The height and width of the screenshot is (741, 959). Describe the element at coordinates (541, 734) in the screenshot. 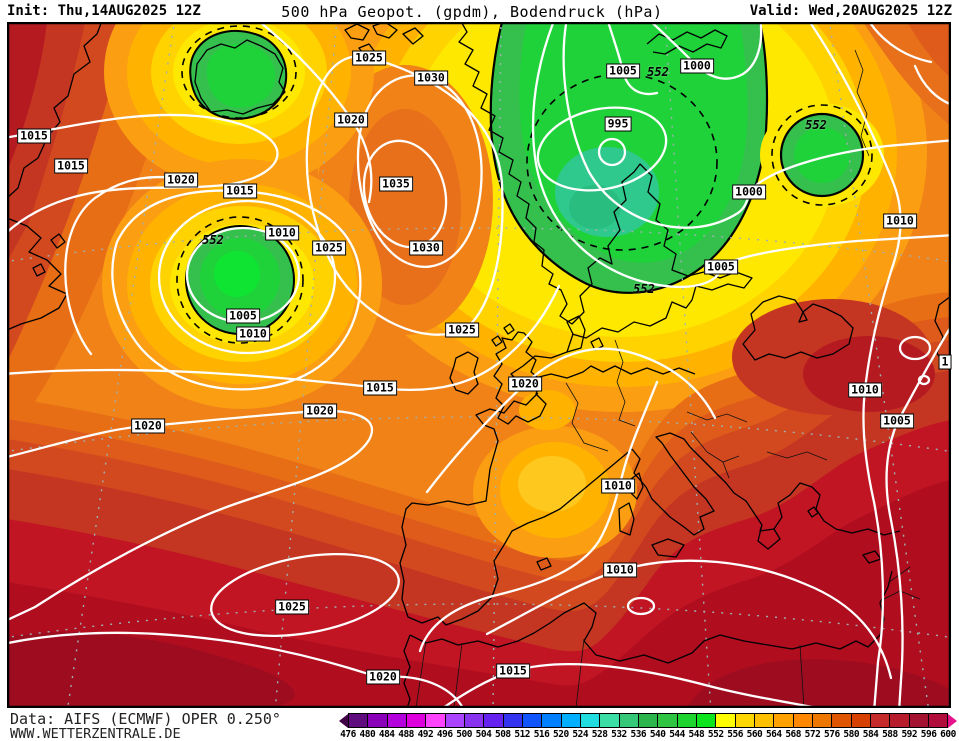

I see `colorbar-tick-label: 516` at that location.